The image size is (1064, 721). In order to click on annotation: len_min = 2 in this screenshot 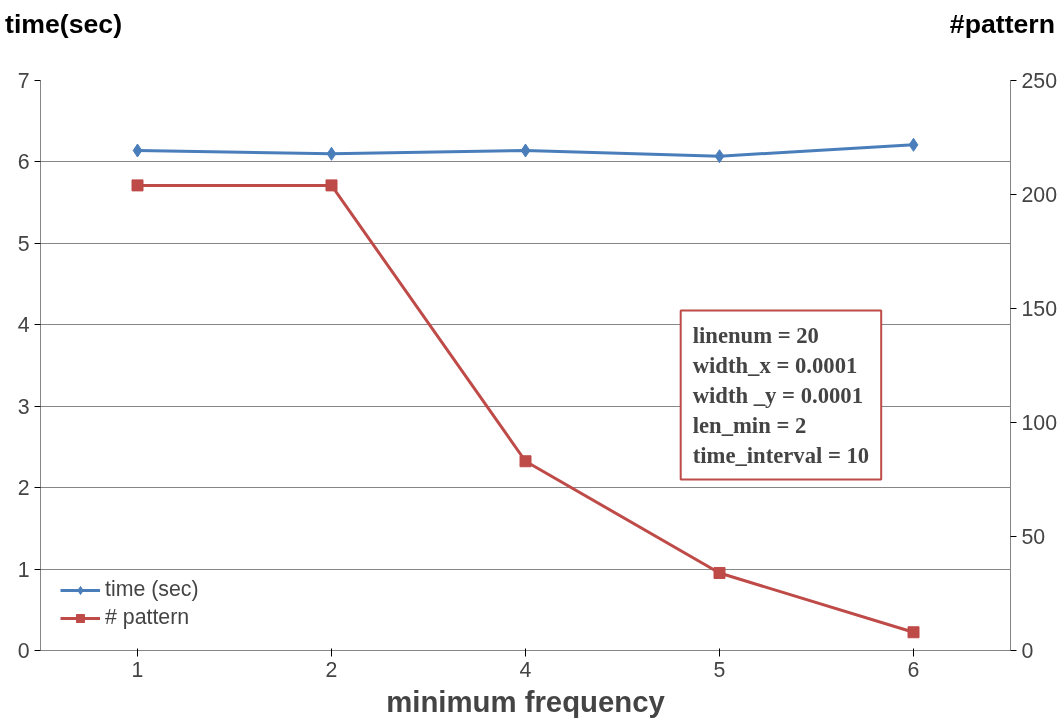, I will do `click(749, 425)`.